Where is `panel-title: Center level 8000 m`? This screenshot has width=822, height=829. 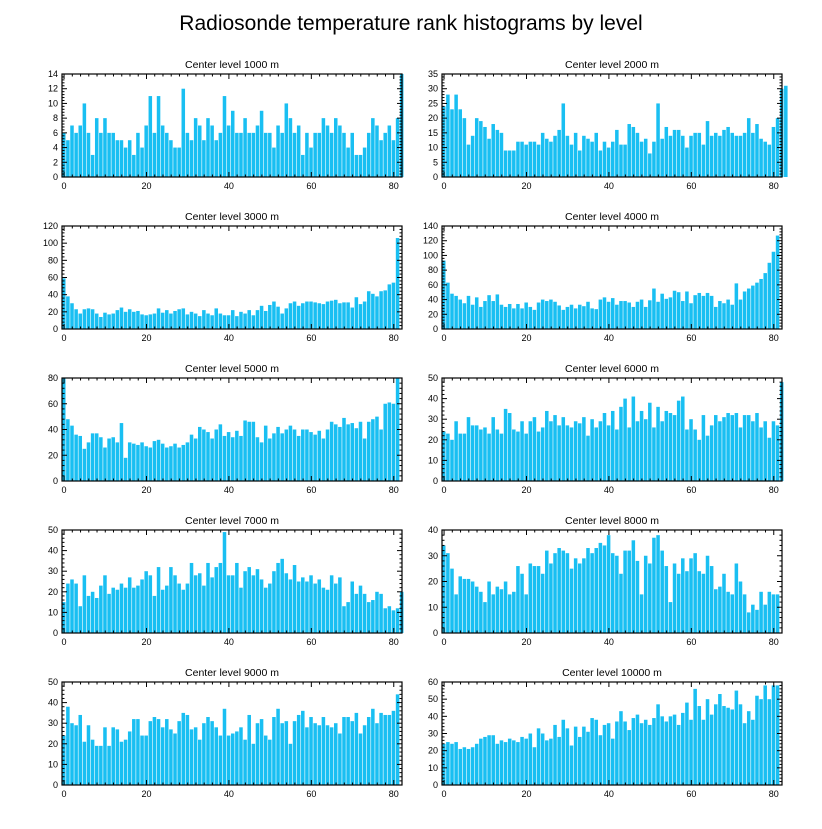
panel-title: Center level 8000 m is located at coordinates (612, 521).